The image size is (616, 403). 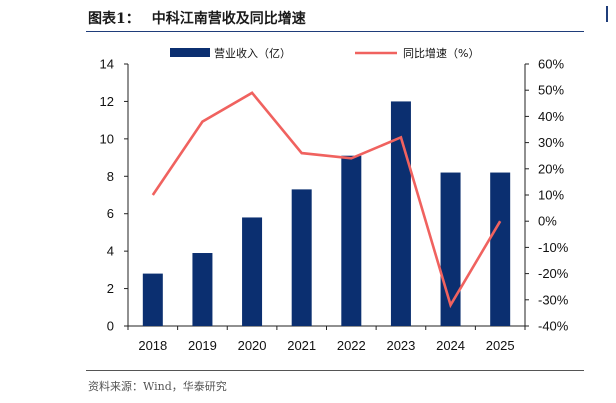 I want to click on left-tick-label: 14, so click(x=107, y=64).